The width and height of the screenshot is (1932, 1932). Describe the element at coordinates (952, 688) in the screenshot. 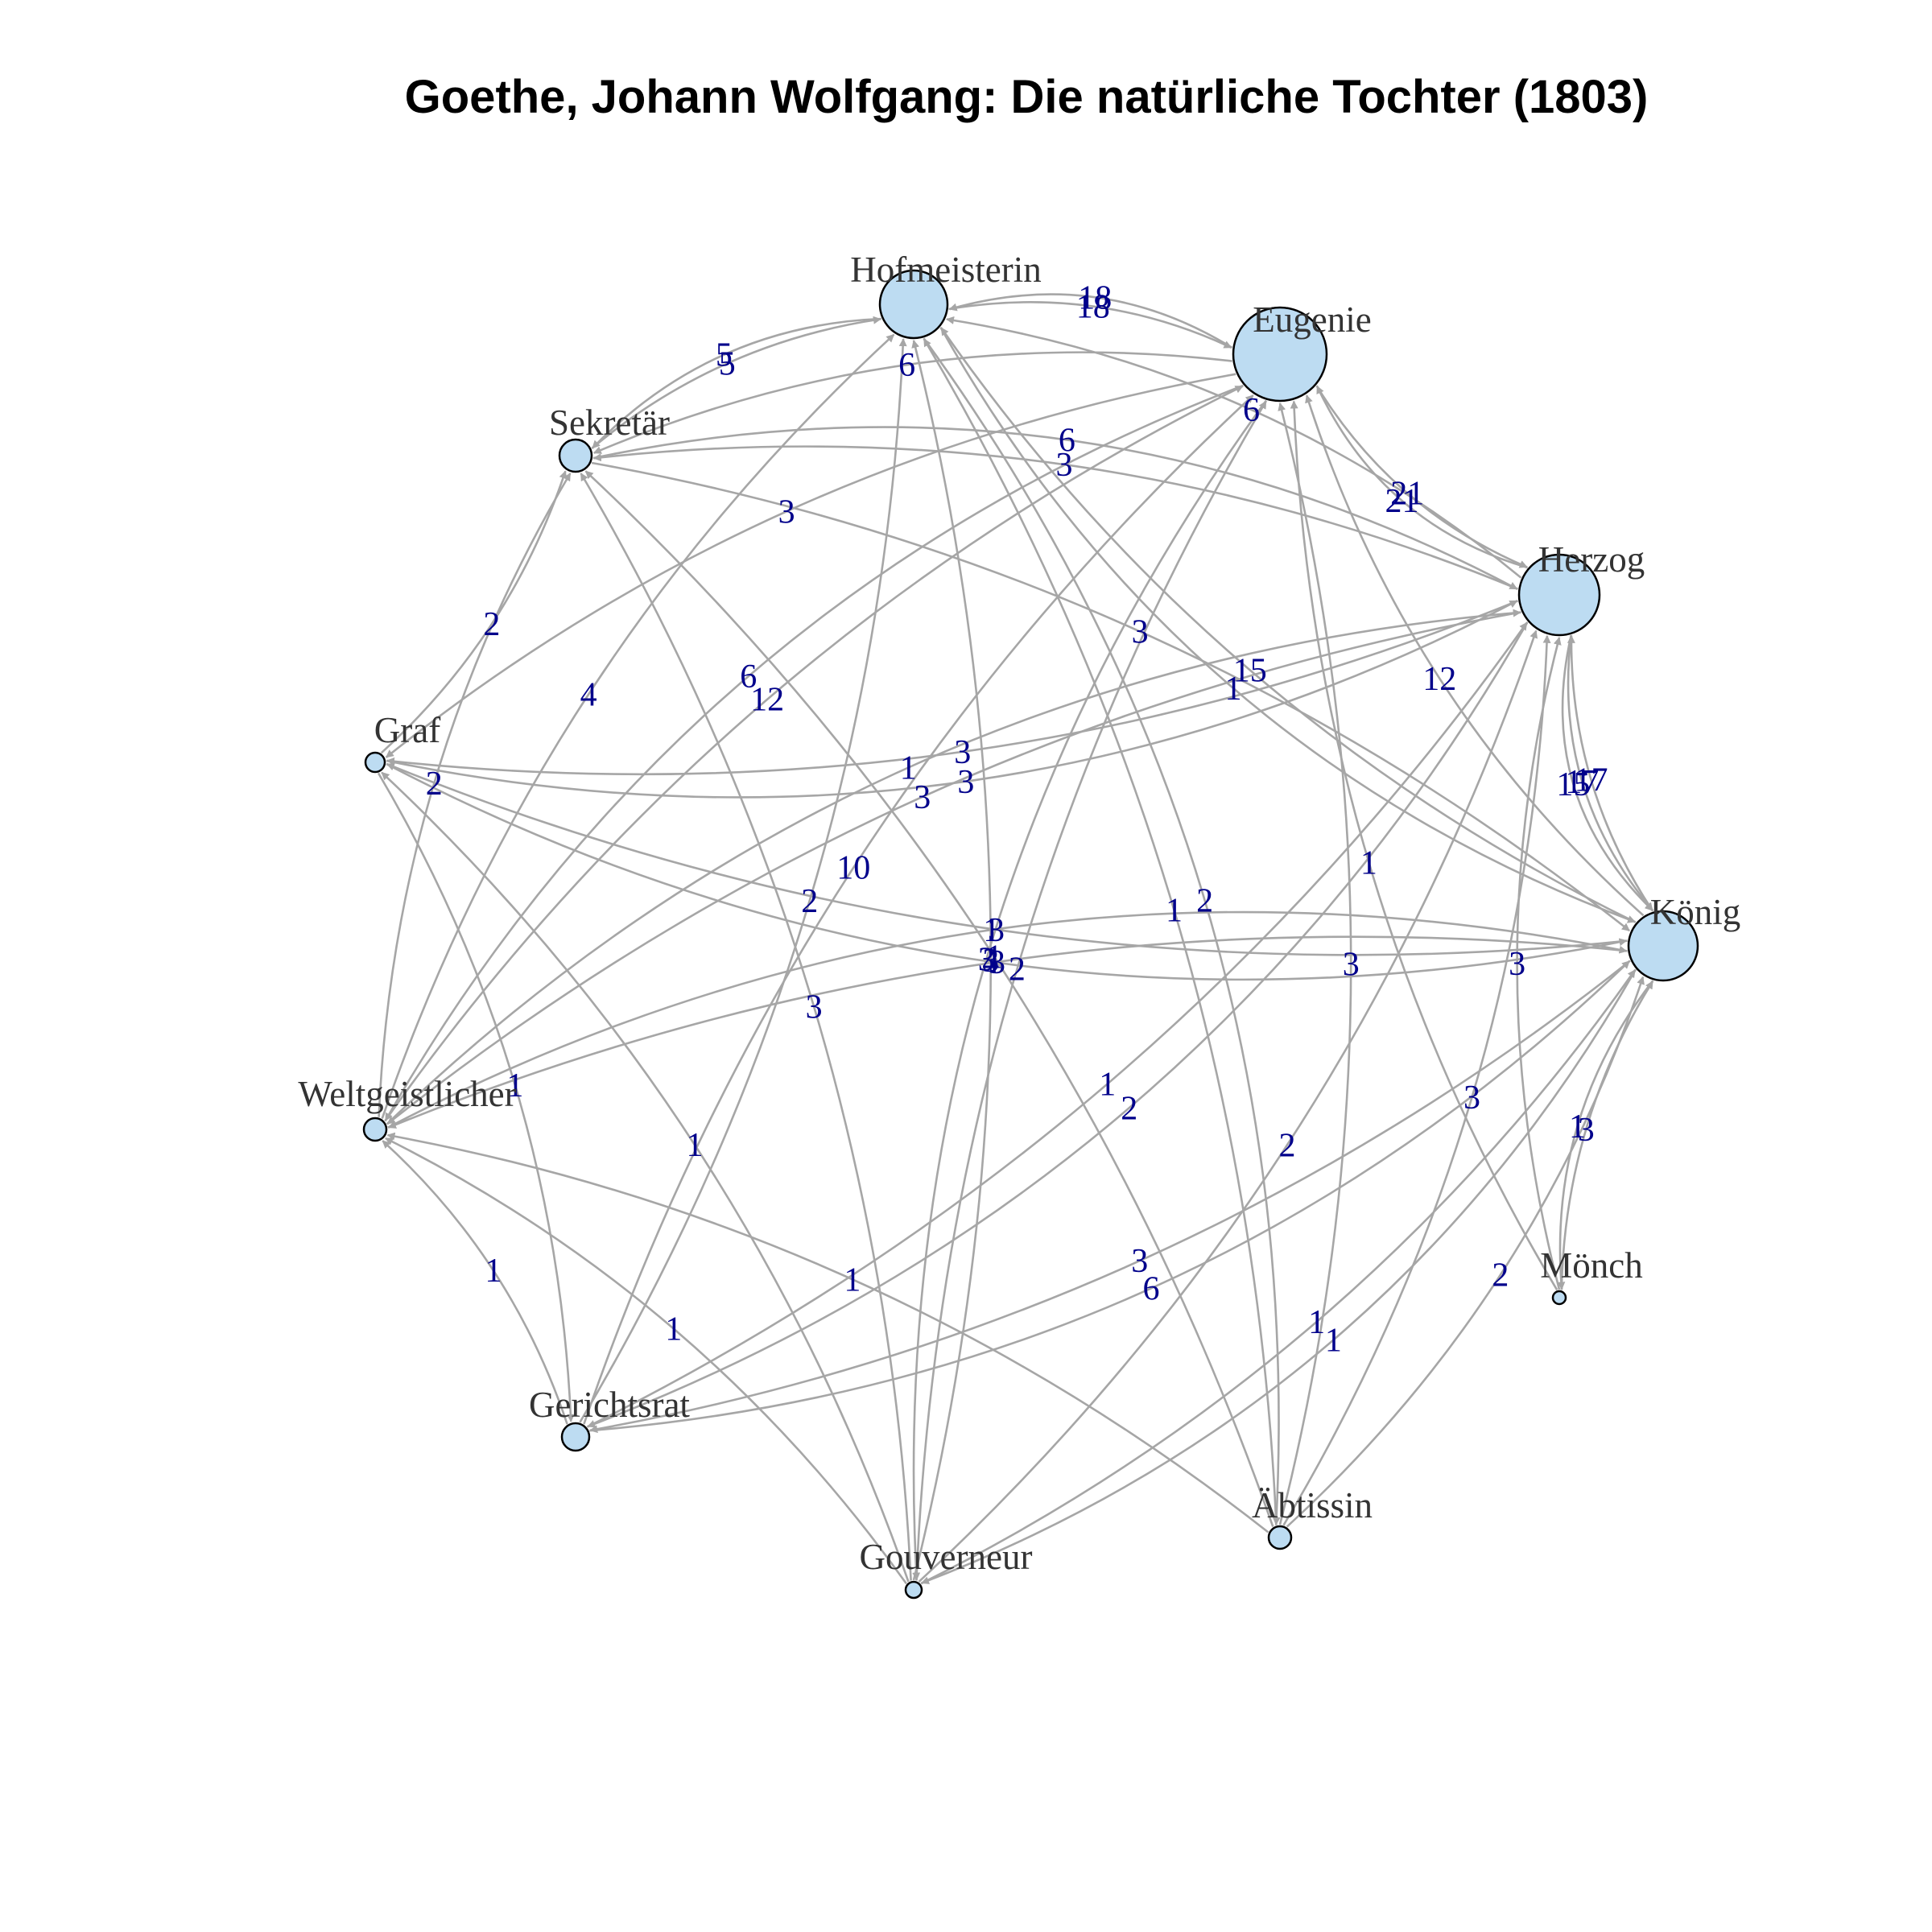

I see `edge-herzog-to-graf` at that location.